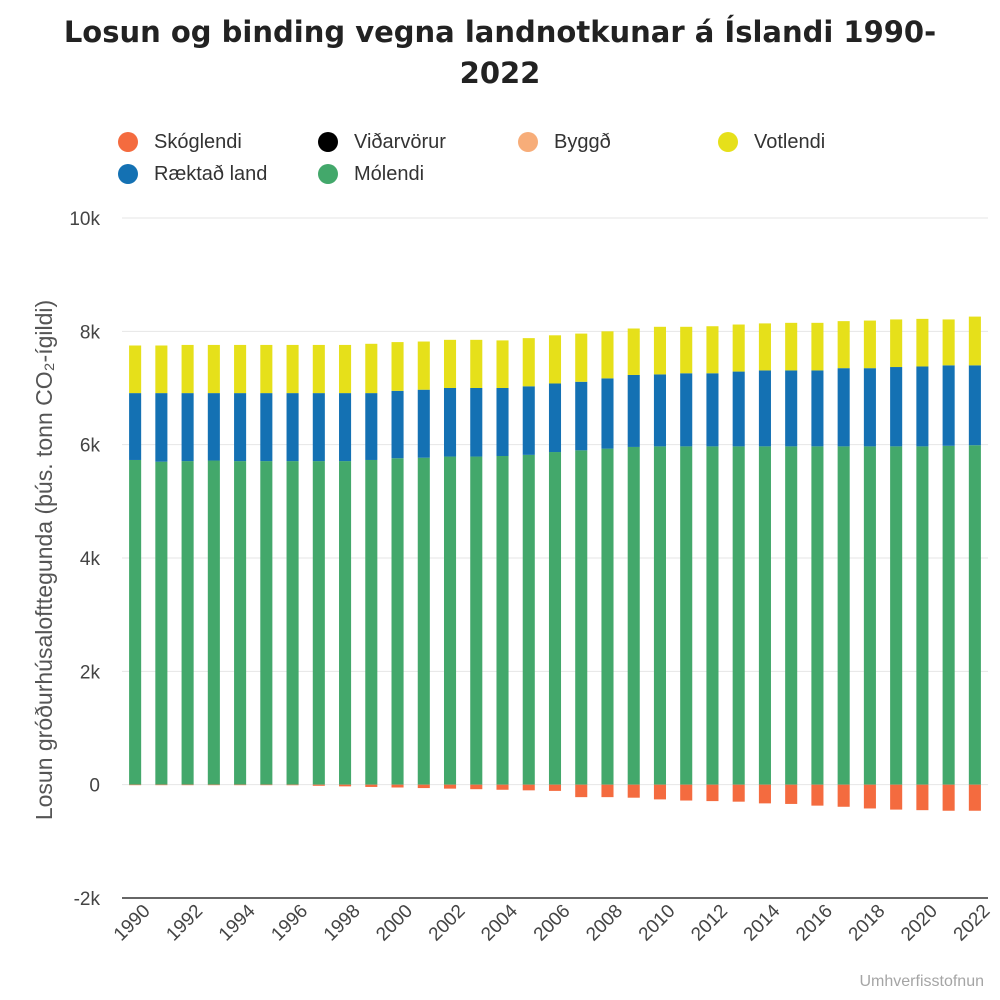  Describe the element at coordinates (686, 792) in the screenshot. I see `bar-sk-glendi-2011` at that location.